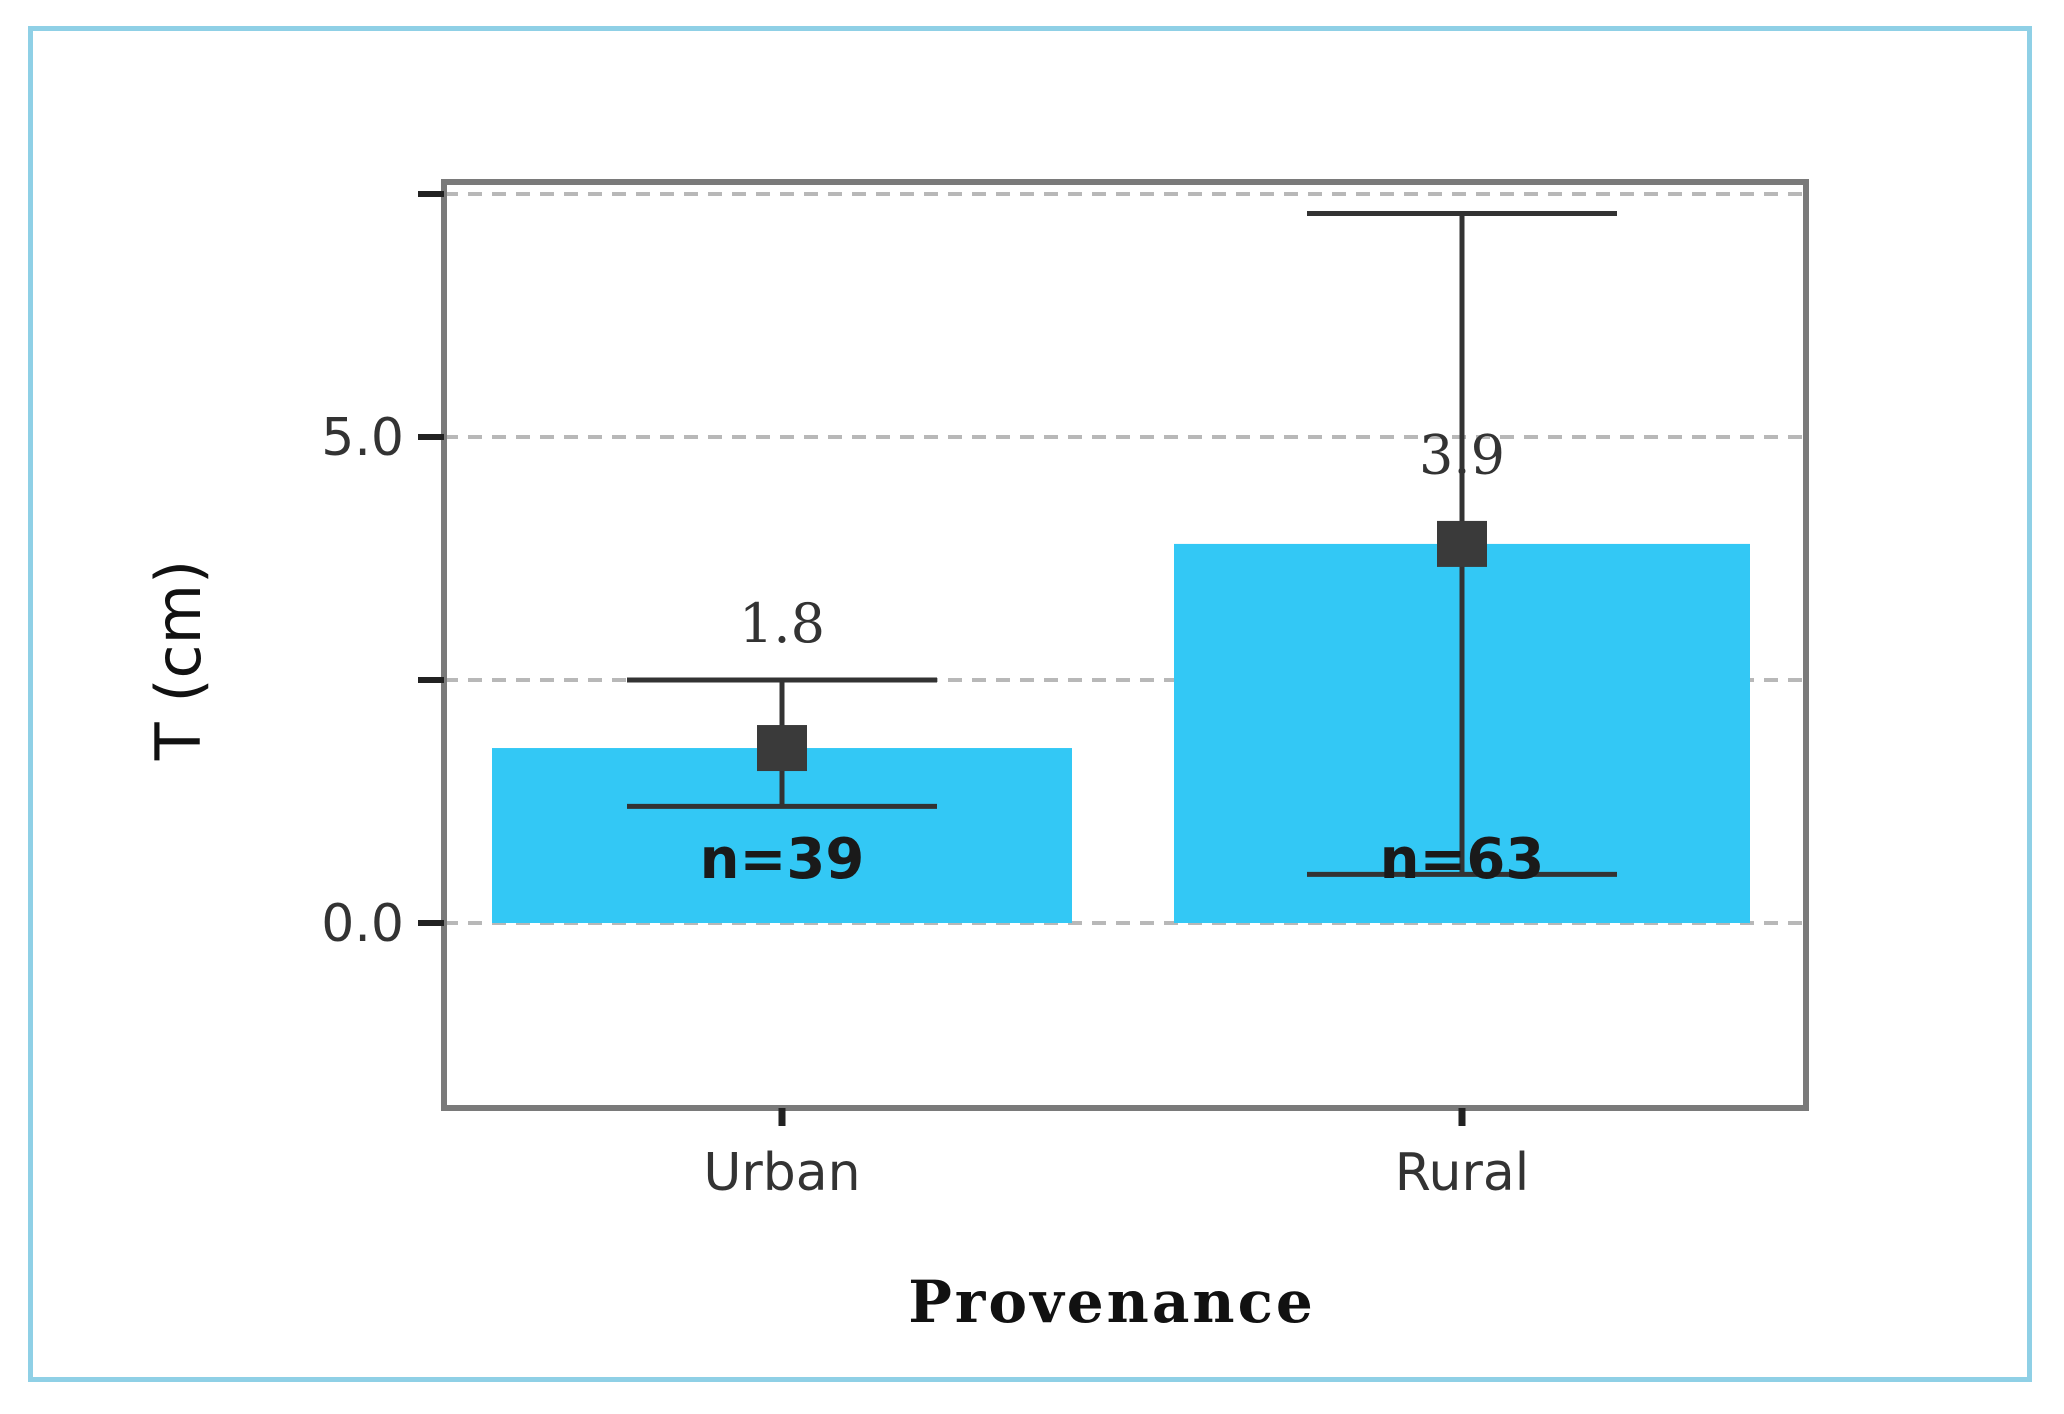  Describe the element at coordinates (782, 859) in the screenshot. I see `n-label: n=39` at that location.